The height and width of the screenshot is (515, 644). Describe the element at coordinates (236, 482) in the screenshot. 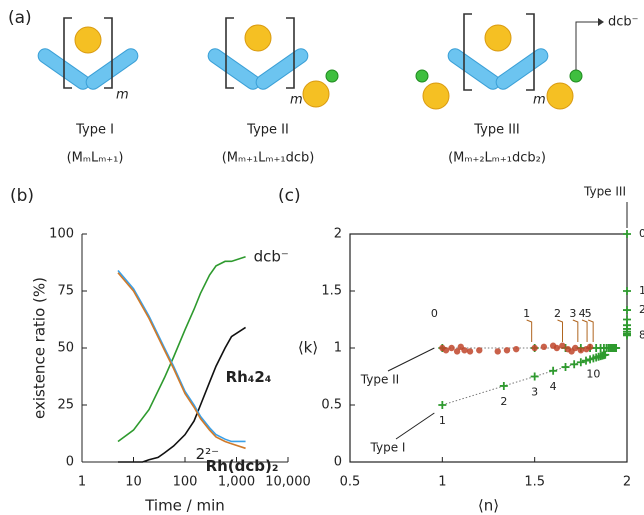

I see `x-tick-label: 1,000` at that location.